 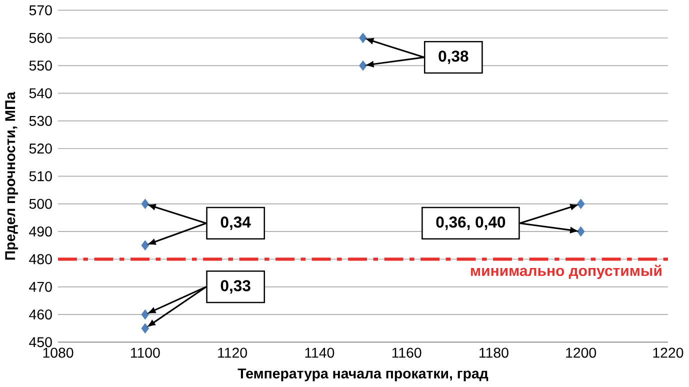 What do you see at coordinates (407, 353) in the screenshot?
I see `x-tick-label: 1160` at bounding box center [407, 353].